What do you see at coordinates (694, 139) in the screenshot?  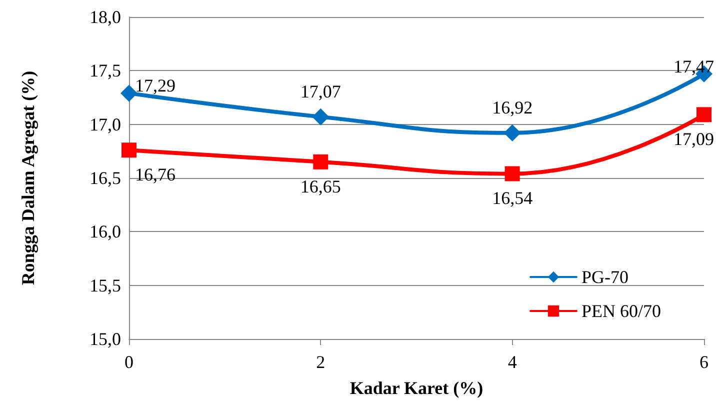 I see `data-label: 17,09` at bounding box center [694, 139].